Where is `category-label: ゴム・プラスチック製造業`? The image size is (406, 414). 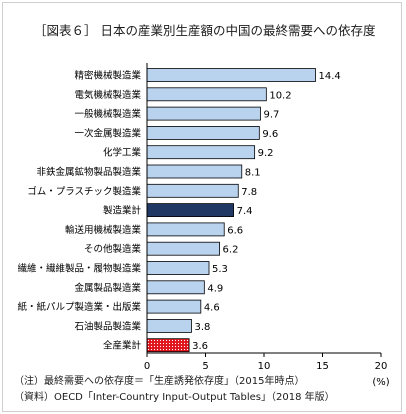 category-label: ゴム・プラスチック製造業 is located at coordinates (84, 191).